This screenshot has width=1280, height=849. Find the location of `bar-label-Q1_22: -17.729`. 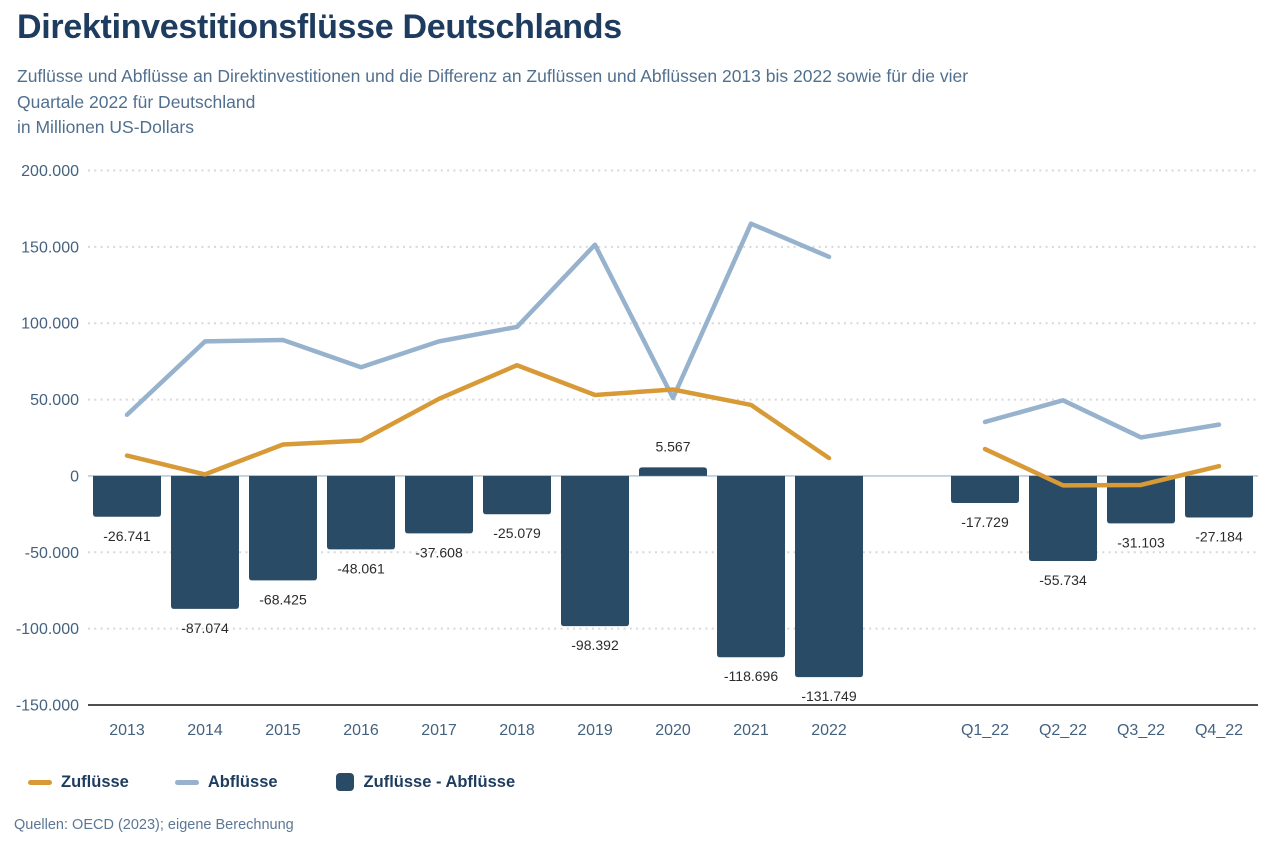

bar-label-Q1_22: -17.729 is located at coordinates (985, 522).